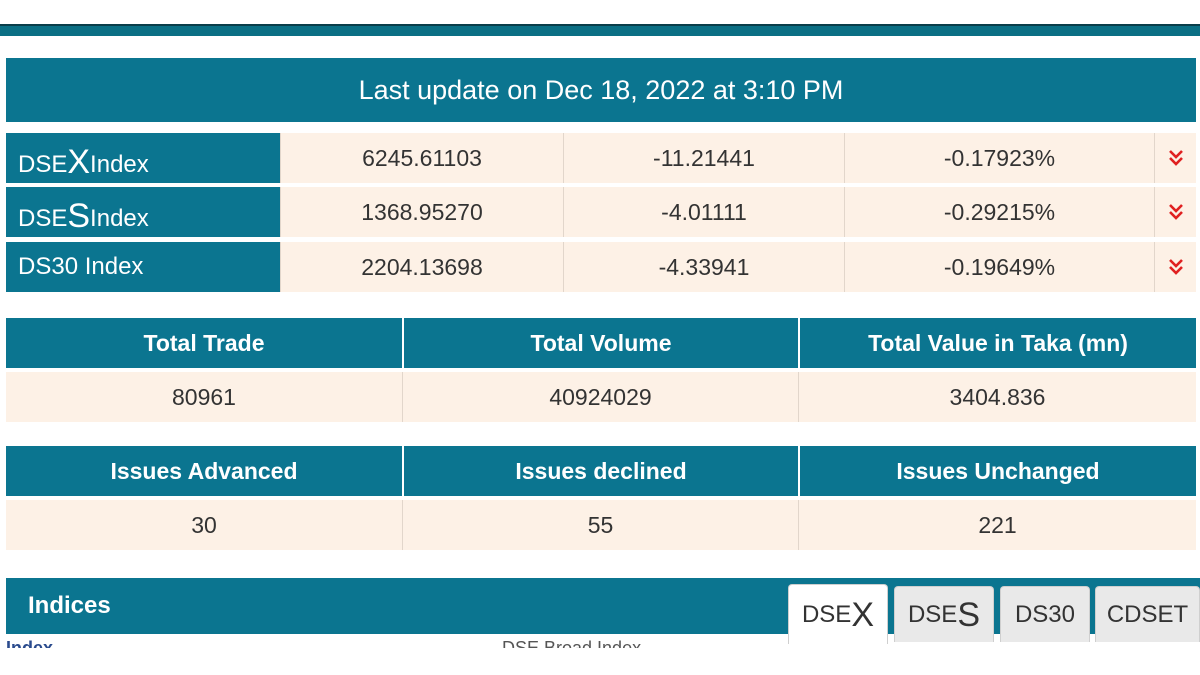 Image resolution: width=1200 pixels, height=675 pixels. Describe the element at coordinates (997, 525) in the screenshot. I see `issues-unchanged-value: 221` at that location.